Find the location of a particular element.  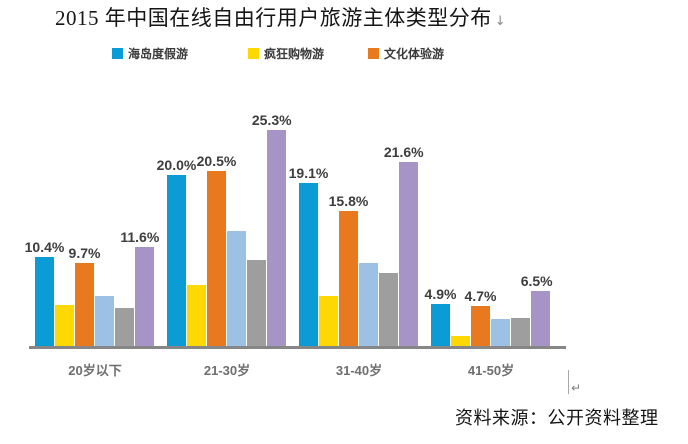

bar: 19.1% is located at coordinates (308, 255).